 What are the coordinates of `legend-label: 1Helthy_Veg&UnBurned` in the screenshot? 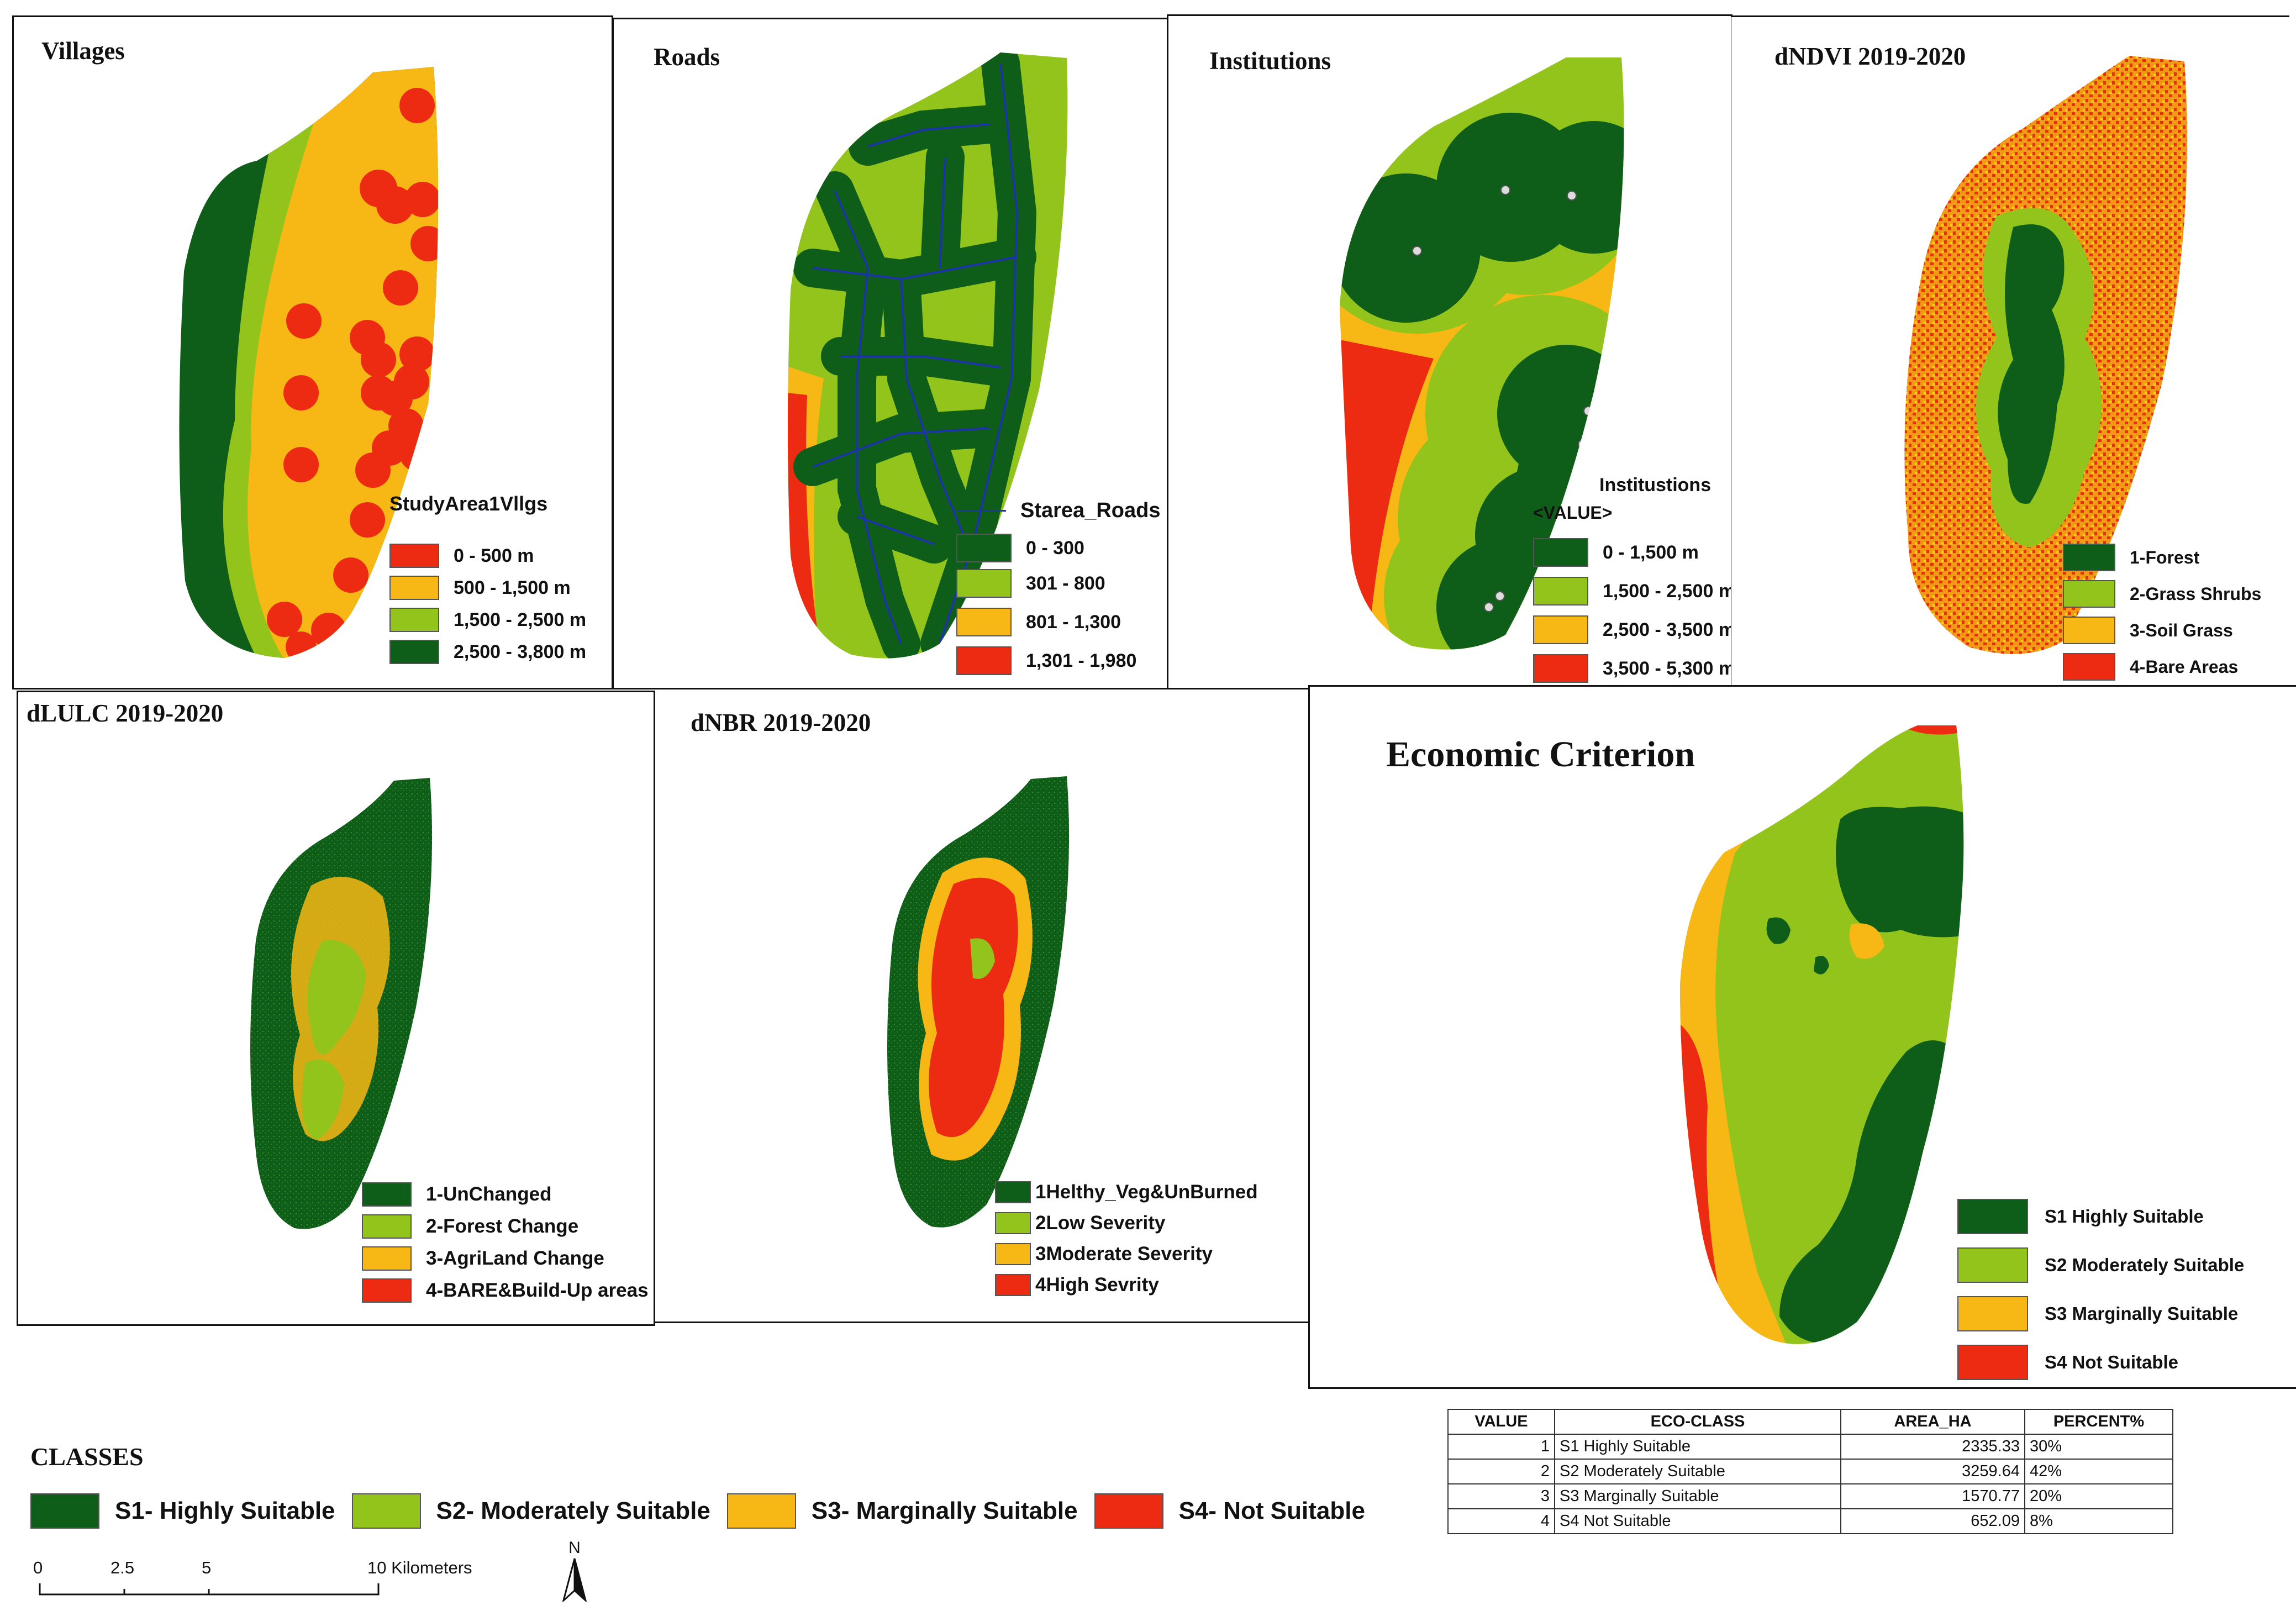 It's located at (1146, 1192).